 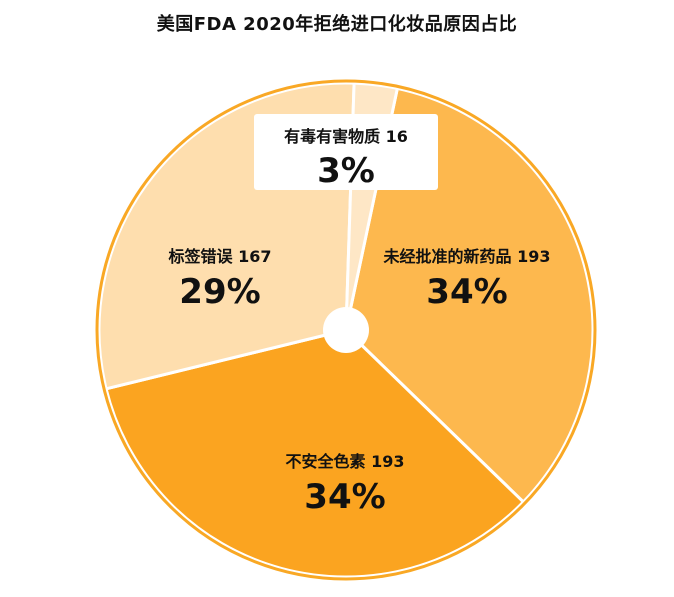 I want to click on slice-percent-mislabeling: 29%, so click(x=219, y=292).